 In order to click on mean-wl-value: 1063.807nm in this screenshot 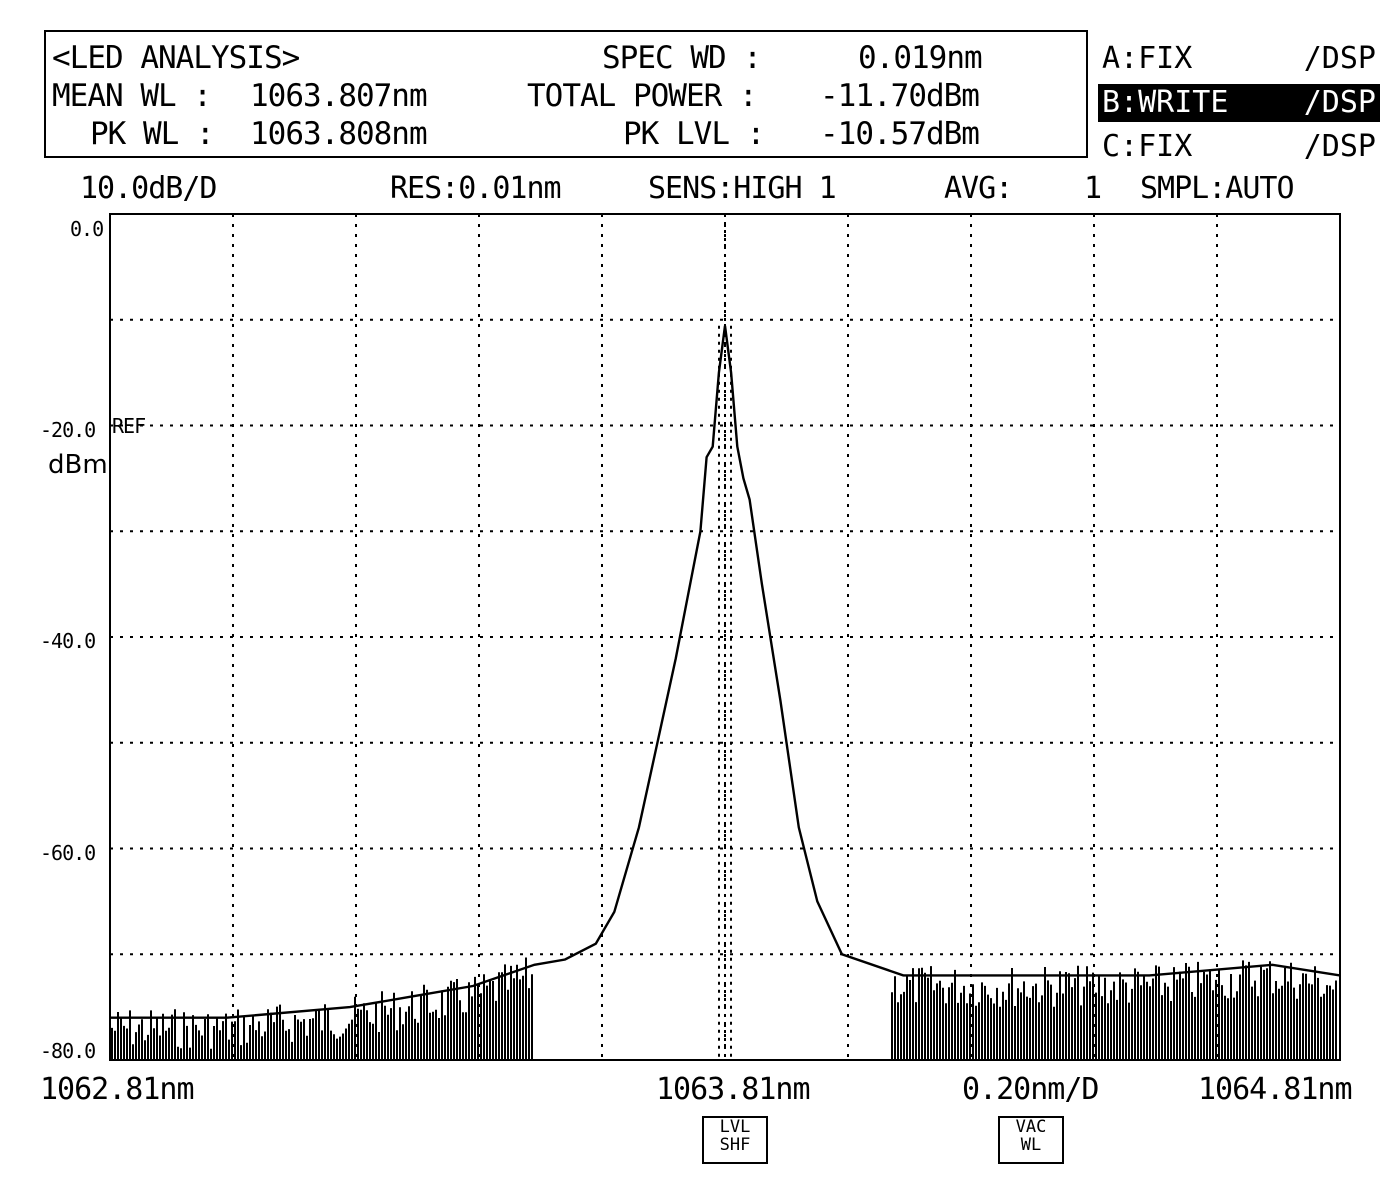, I will do `click(339, 96)`.